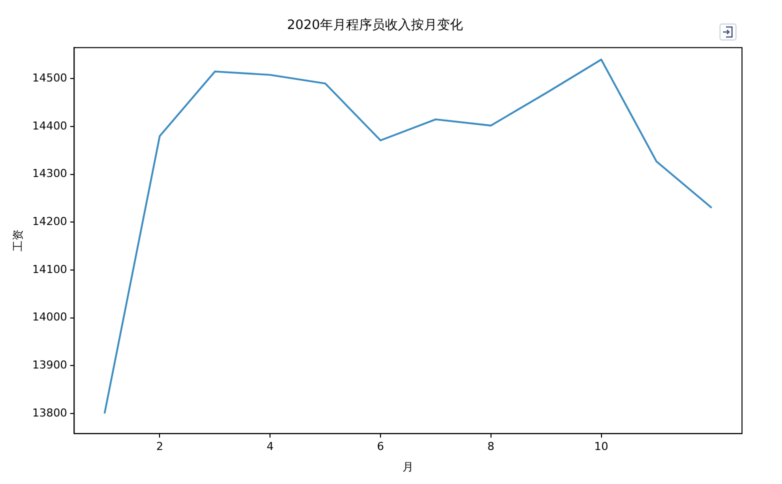 This screenshot has width=782, height=484. I want to click on x-tick-label: 2, so click(160, 447).